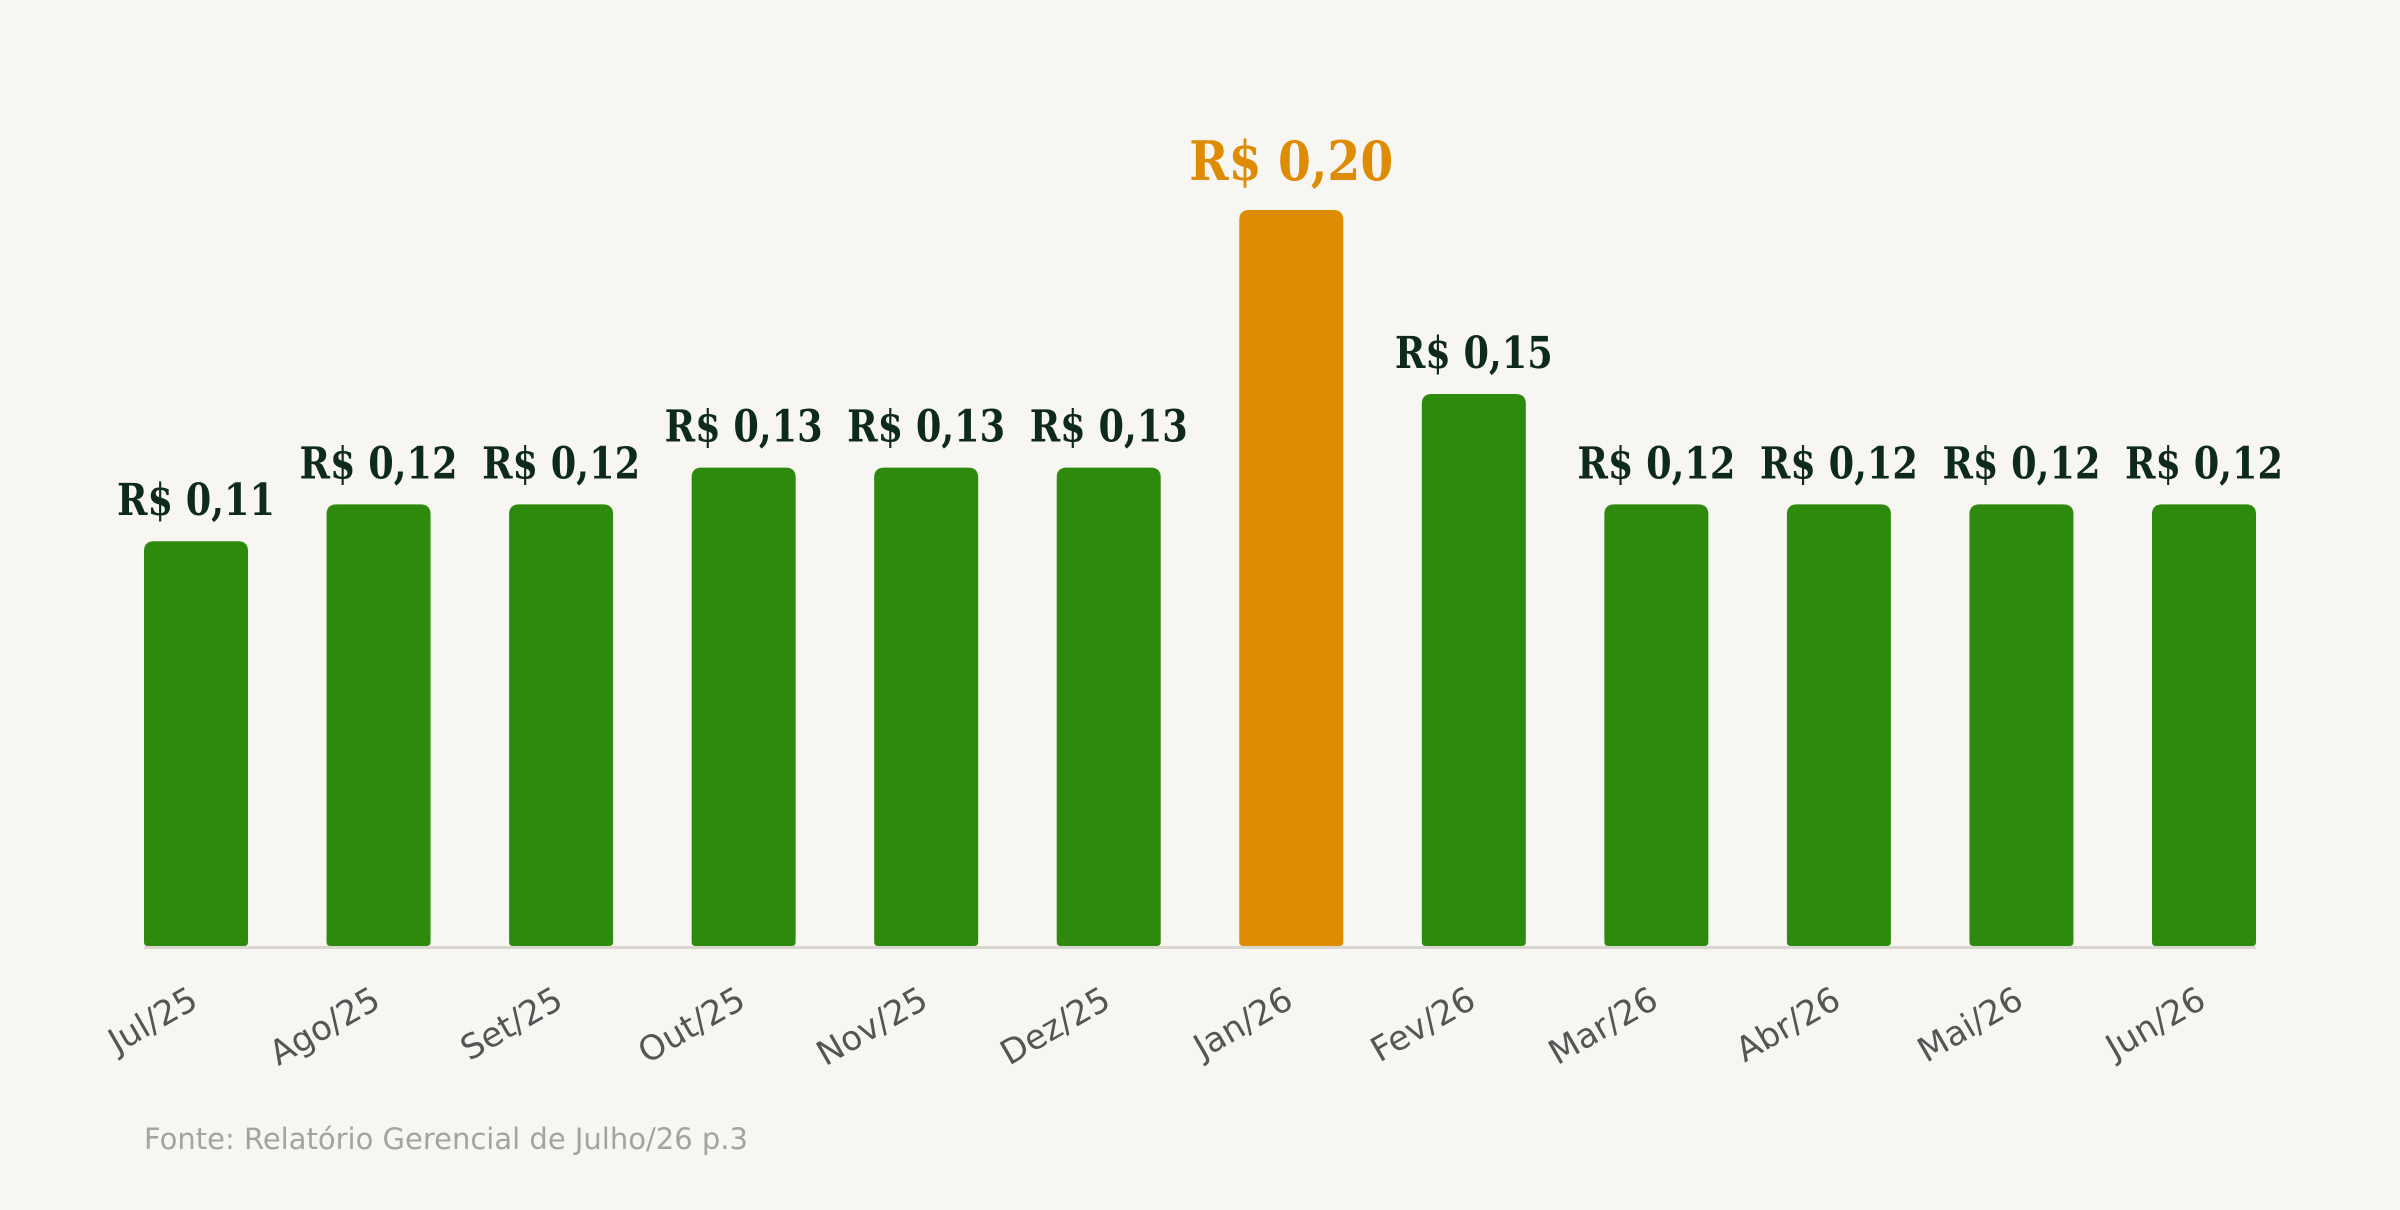  I want to click on x-tick-label: Mai/26, so click(1970, 1025).